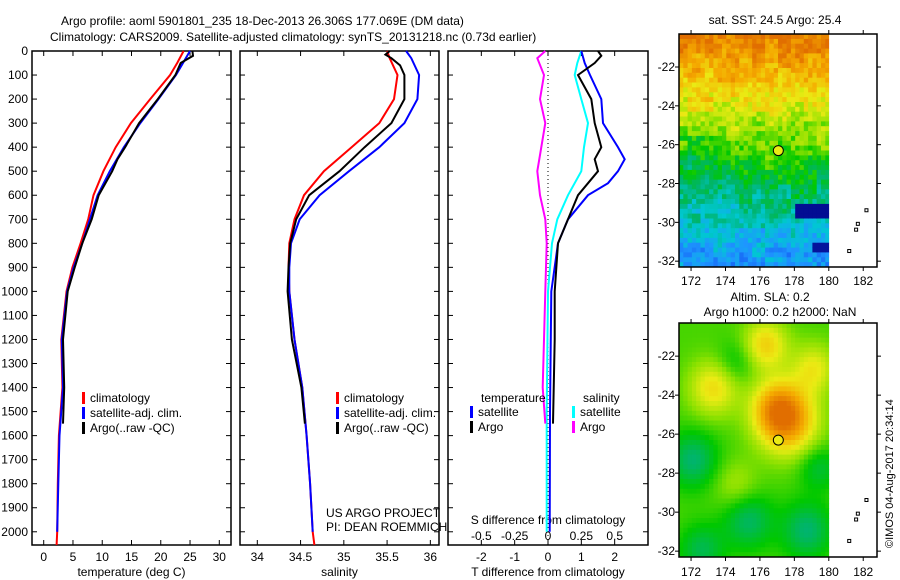 The image size is (900, 580). I want to click on lat-tick-label: -28, so click(667, 184).